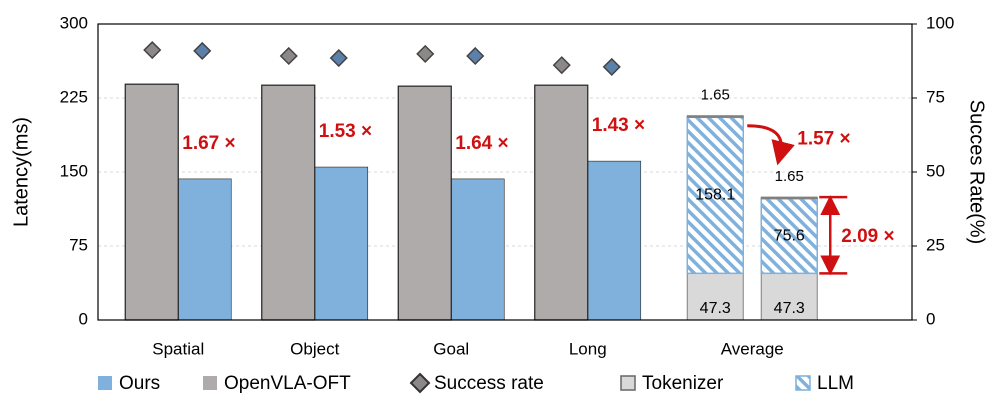 The height and width of the screenshot is (410, 996). I want to click on legend-label: Ours, so click(139, 383).